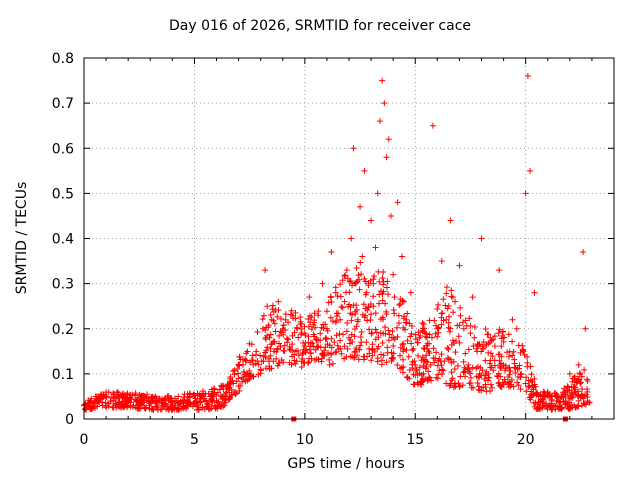  I want to click on y-axis-label: SRMTID / TECUs, so click(22, 238).